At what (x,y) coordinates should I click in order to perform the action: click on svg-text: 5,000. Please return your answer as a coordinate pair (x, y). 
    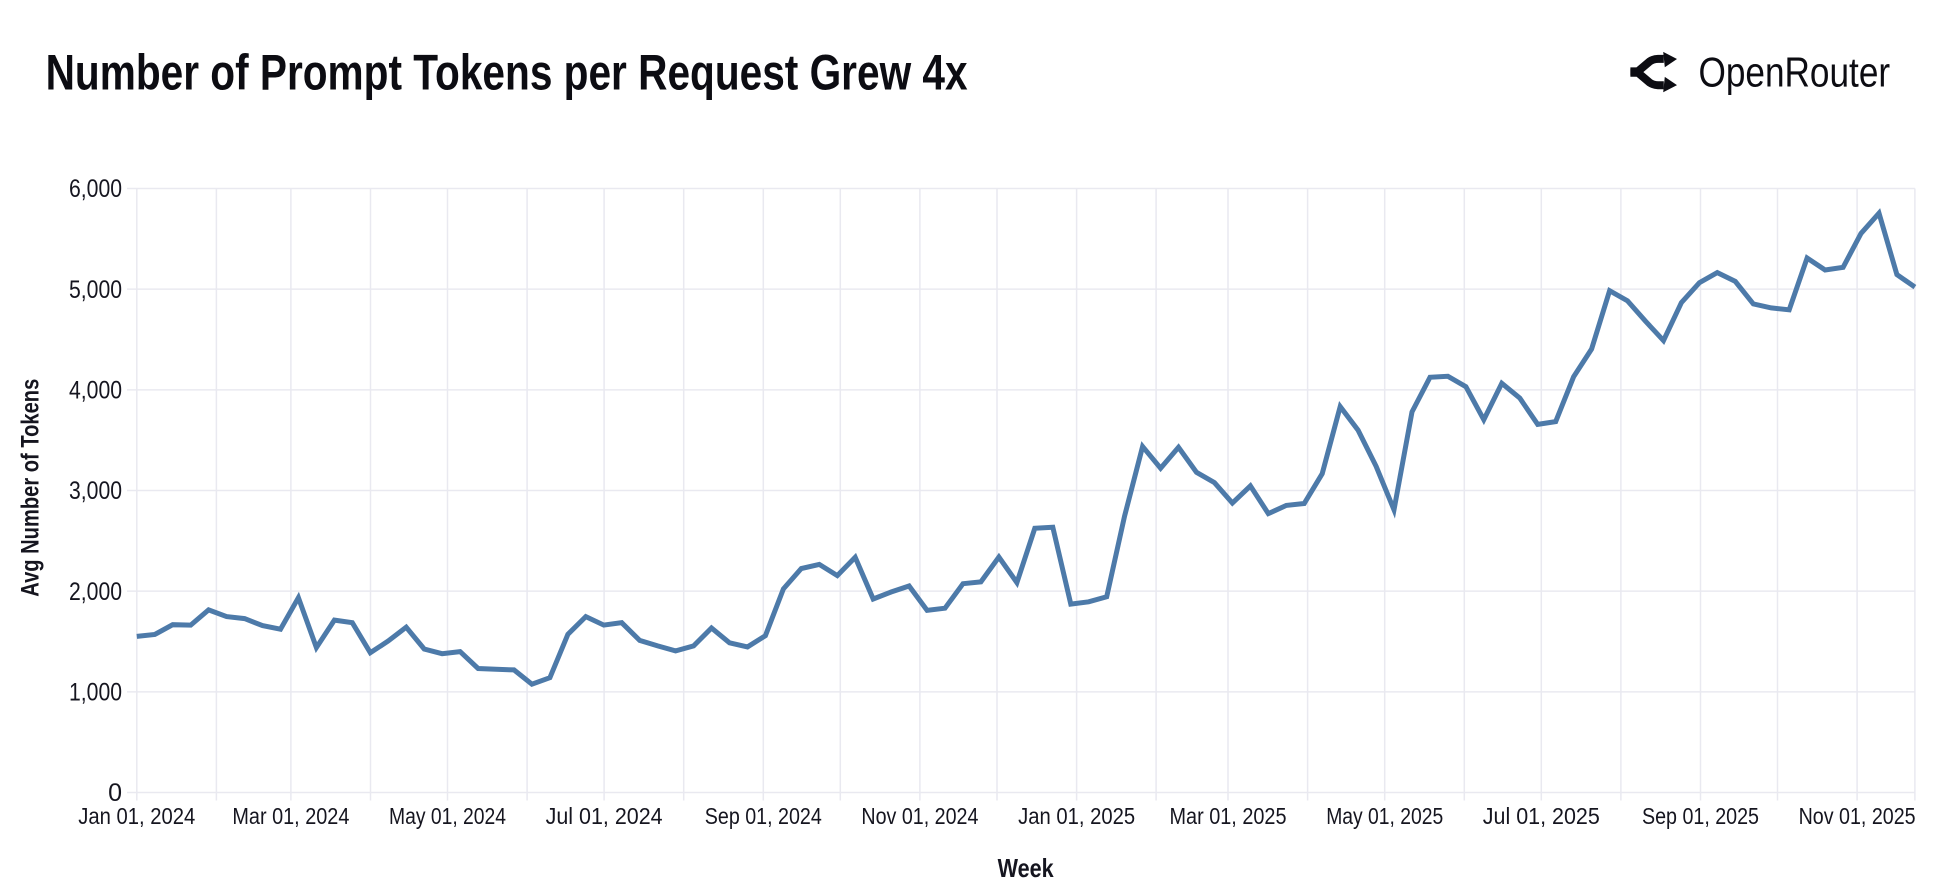
    Looking at the image, I should click on (95, 290).